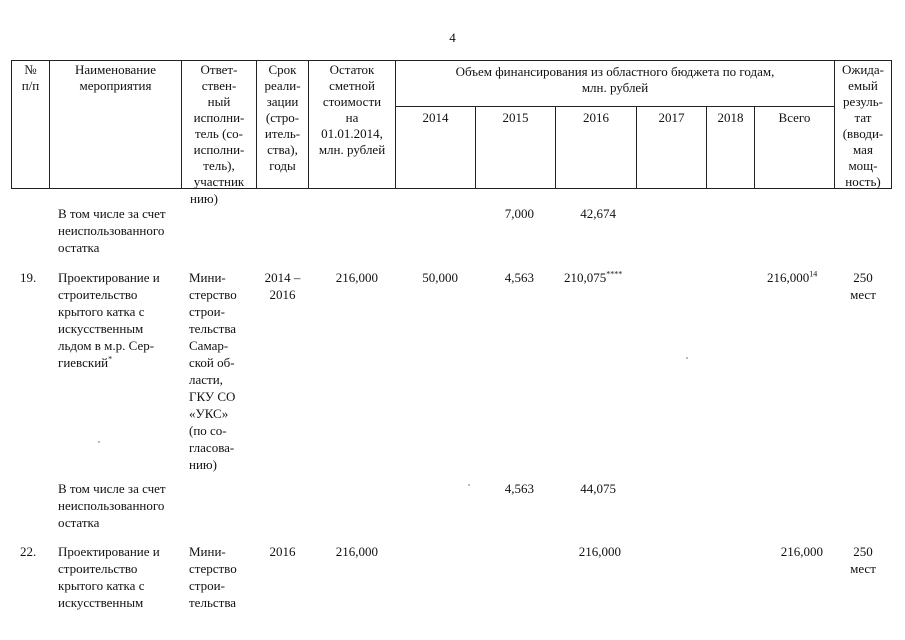 Image resolution: width=905 pixels, height=640 pixels. I want to click on row-2016-value: 210,075, so click(585, 277).